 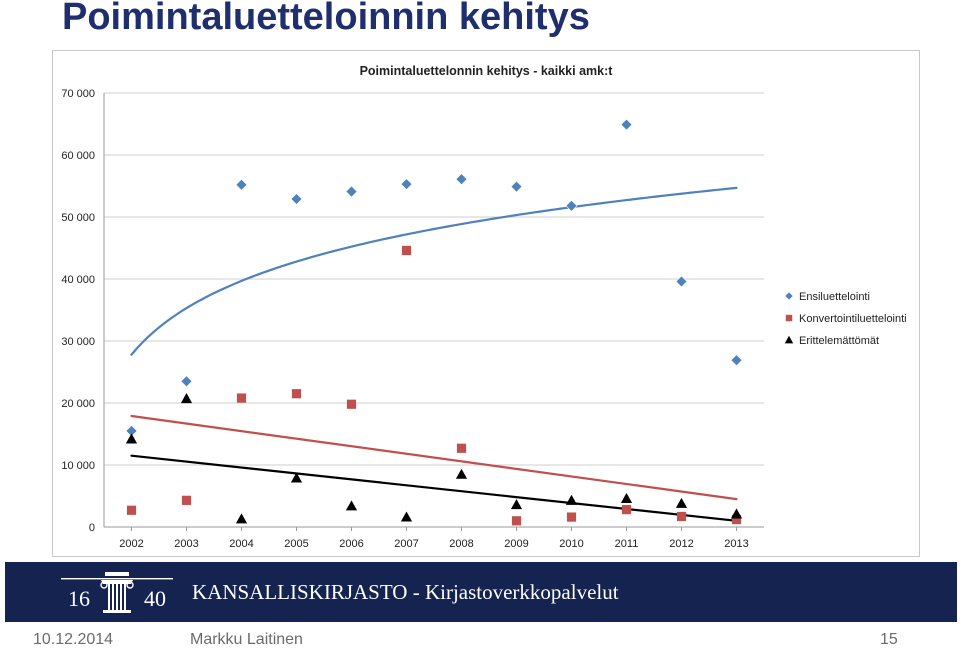 What do you see at coordinates (406, 544) in the screenshot?
I see `x-tick-label: 2007` at bounding box center [406, 544].